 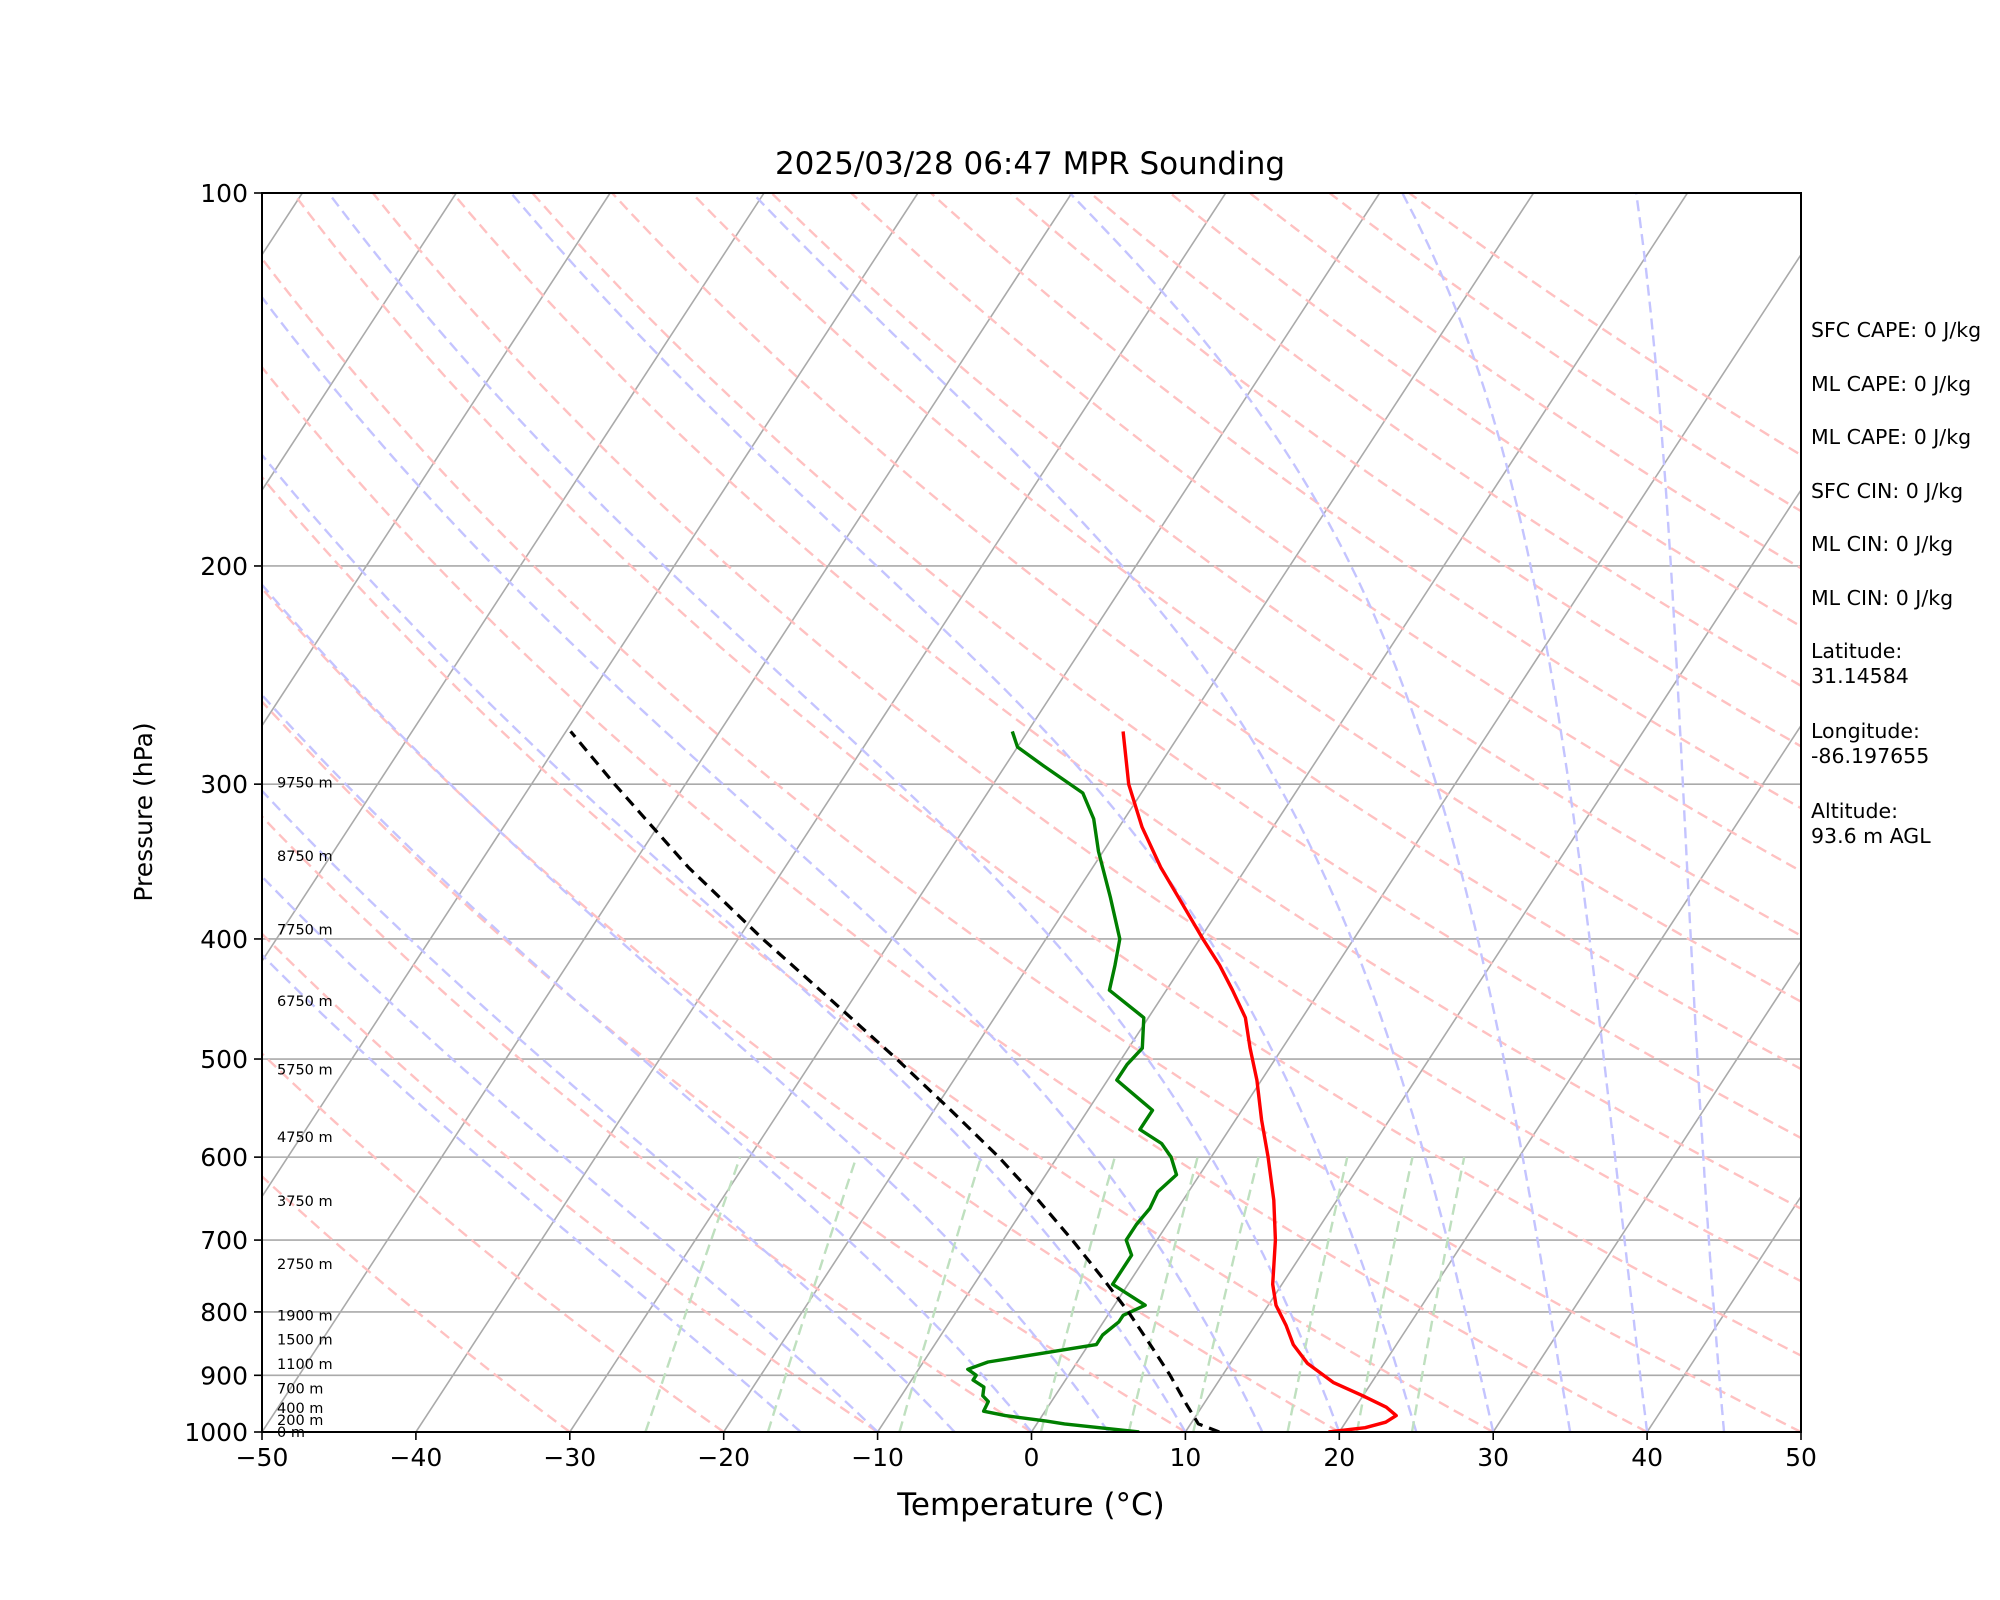 I want to click on altitude-value: 93.6 m AGL, so click(x=1871, y=836).